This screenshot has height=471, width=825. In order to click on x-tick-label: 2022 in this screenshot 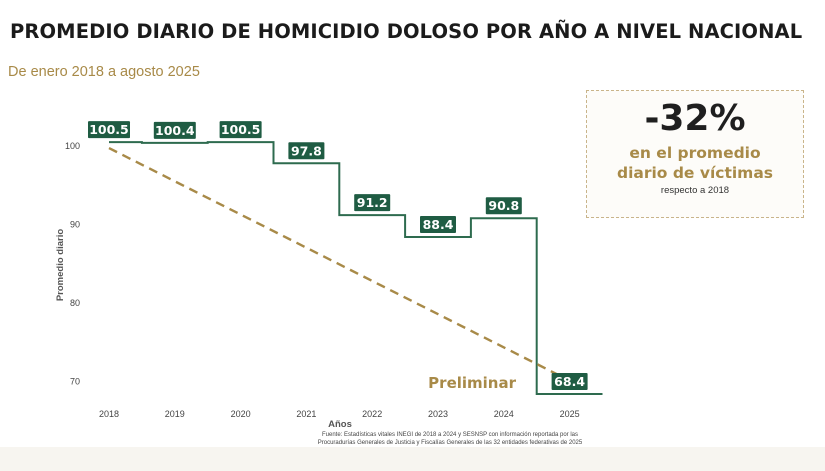, I will do `click(372, 414)`.